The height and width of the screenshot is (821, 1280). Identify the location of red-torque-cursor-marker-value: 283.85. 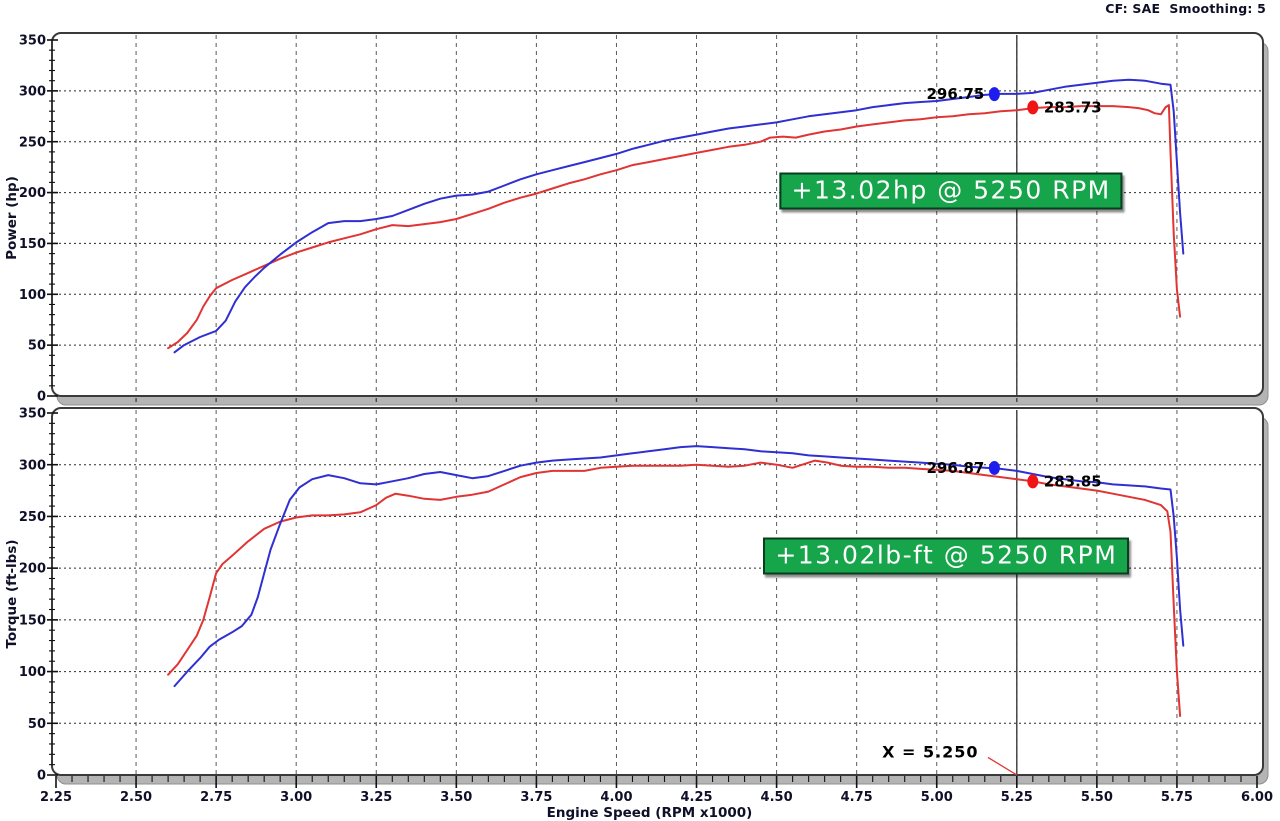
(1073, 481).